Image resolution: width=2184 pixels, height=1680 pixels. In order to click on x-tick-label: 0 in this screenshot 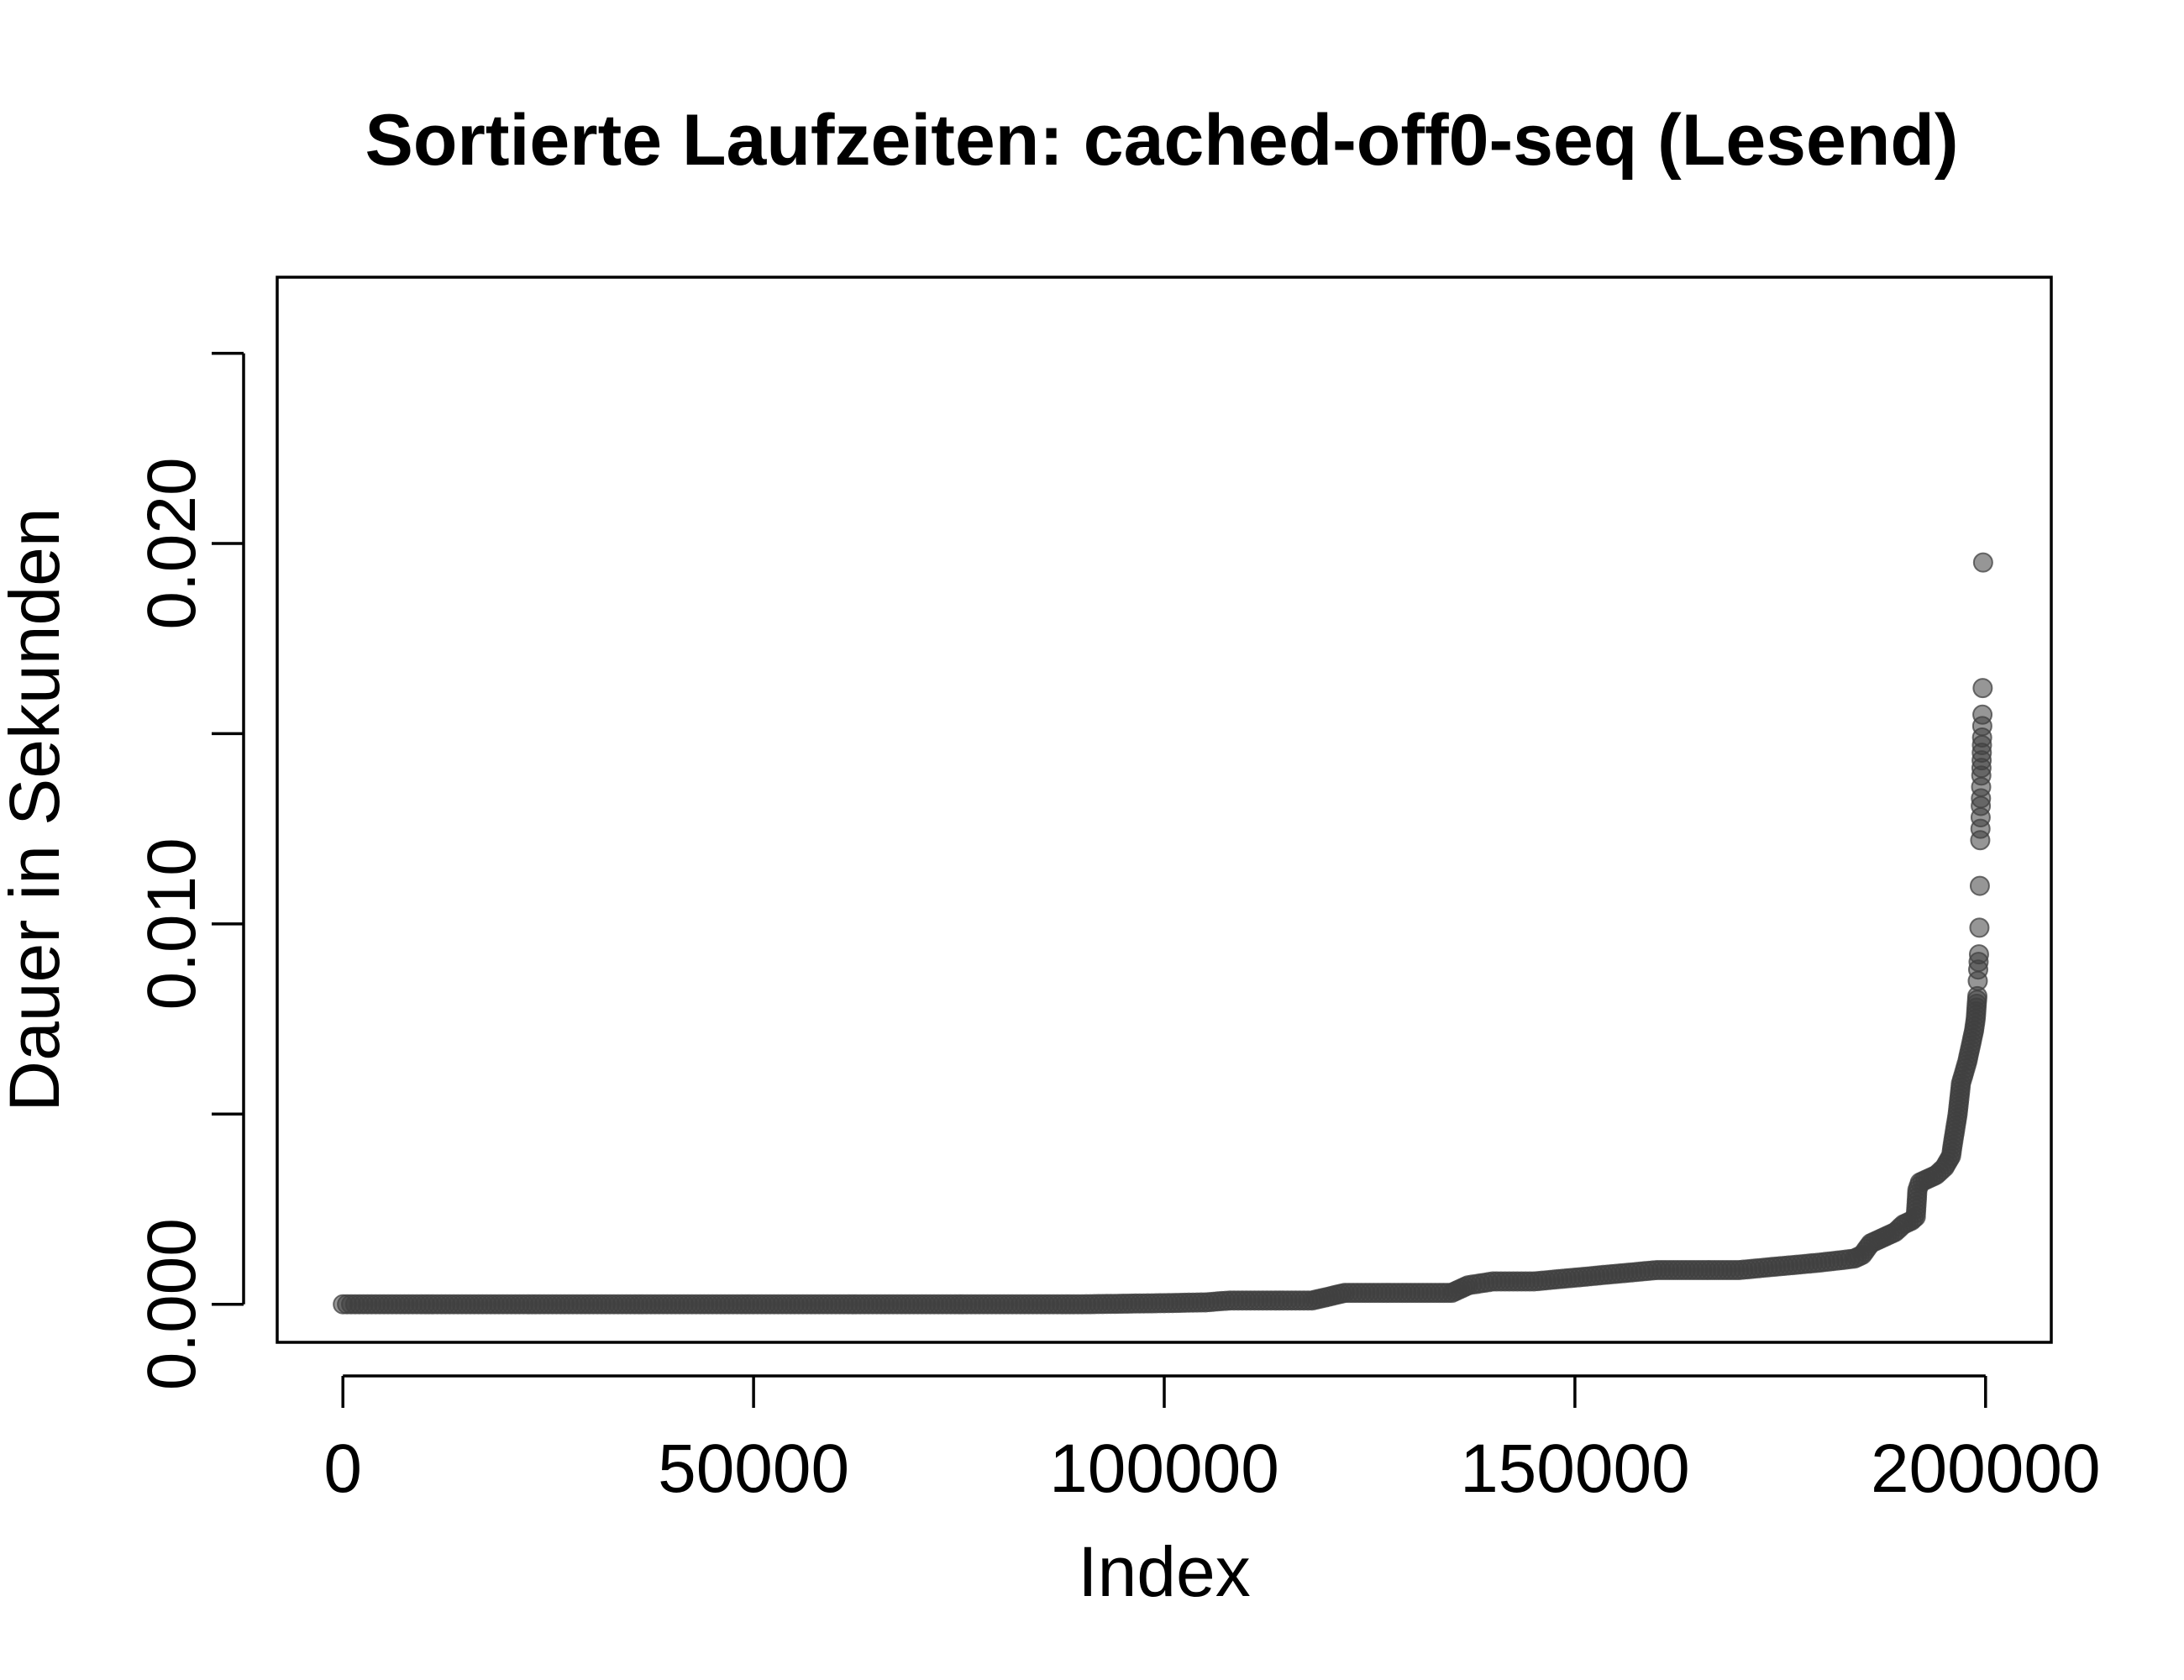, I will do `click(342, 1469)`.